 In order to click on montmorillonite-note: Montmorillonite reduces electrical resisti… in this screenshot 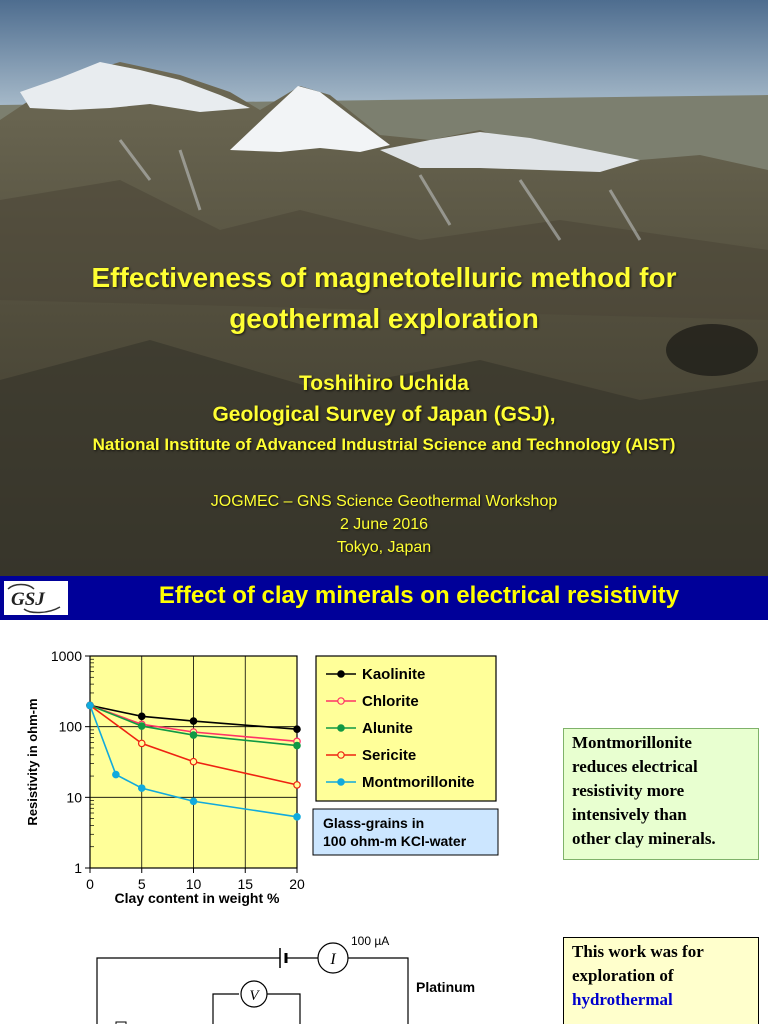, I will do `click(661, 794)`.